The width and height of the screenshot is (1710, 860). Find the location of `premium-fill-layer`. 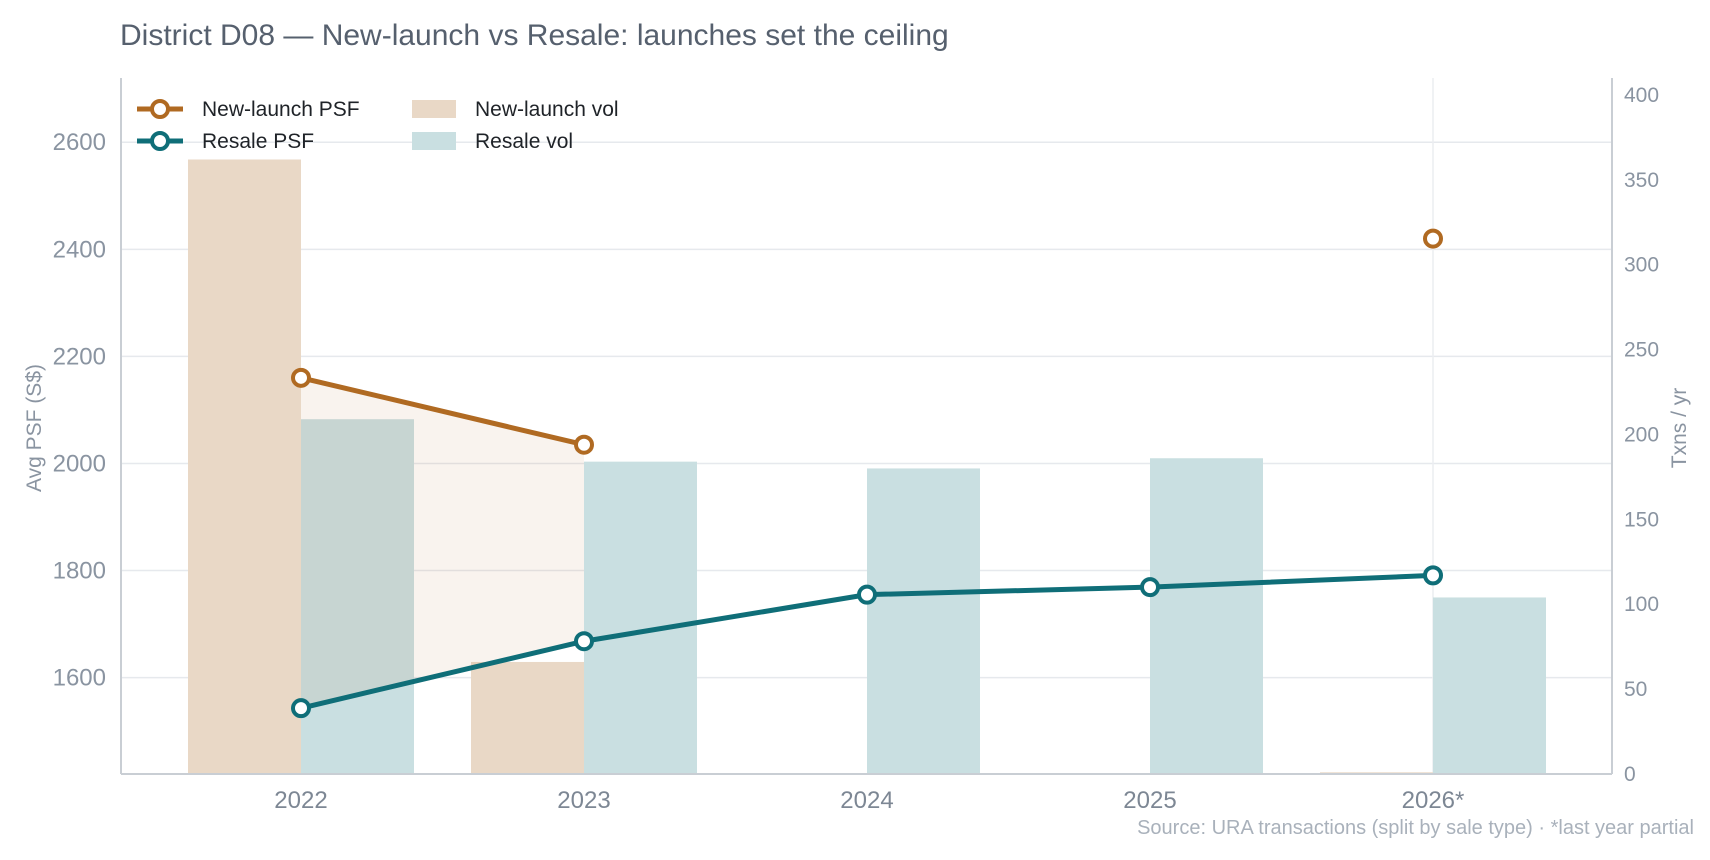

premium-fill-layer is located at coordinates (442, 543).